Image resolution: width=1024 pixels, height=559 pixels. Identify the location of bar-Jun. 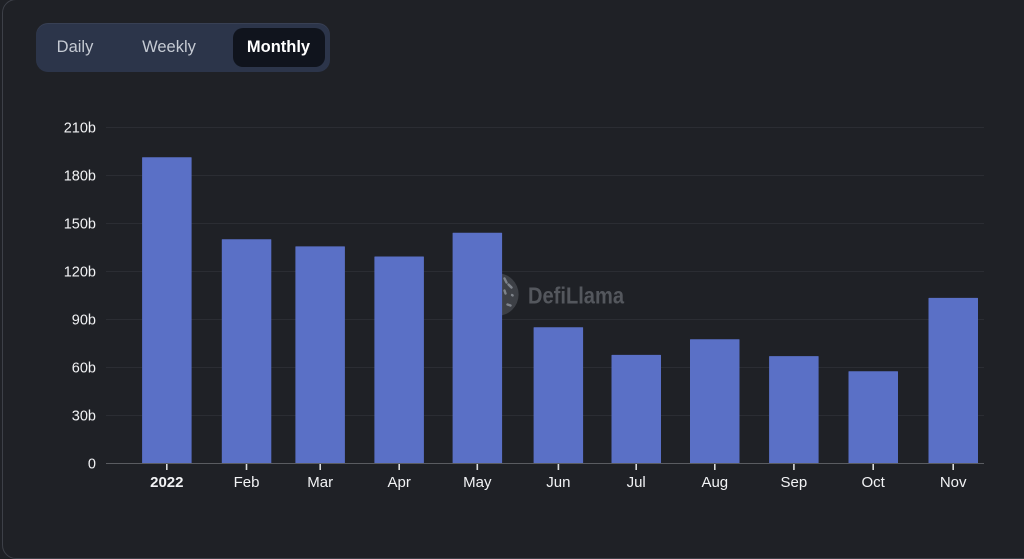
(558, 395).